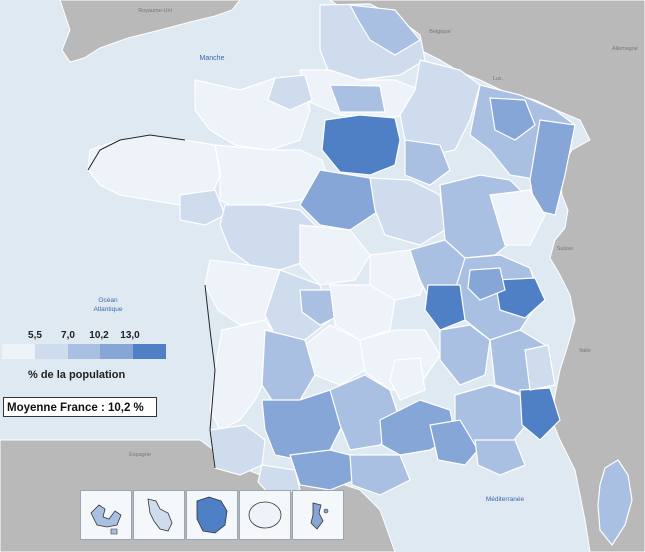 This screenshot has height=552, width=645. Describe the element at coordinates (384, 30) in the screenshot. I see `region-hainaut` at that location.